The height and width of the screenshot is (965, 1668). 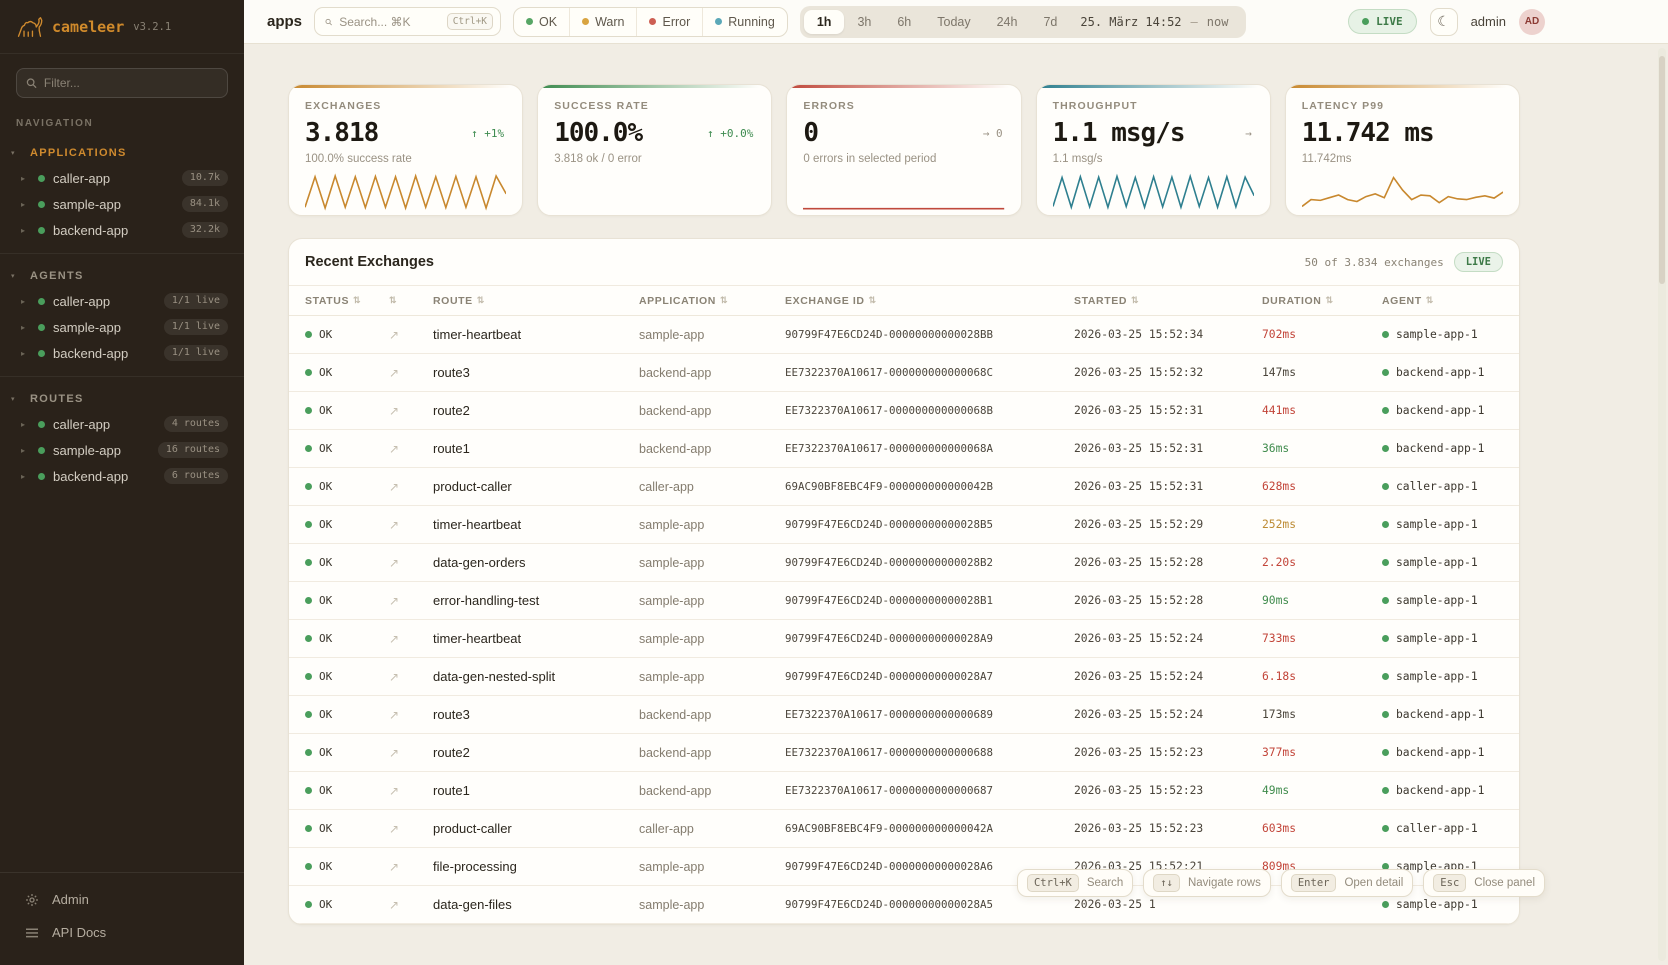 I want to click on live-badge-label: LIVE, so click(x=1389, y=21).